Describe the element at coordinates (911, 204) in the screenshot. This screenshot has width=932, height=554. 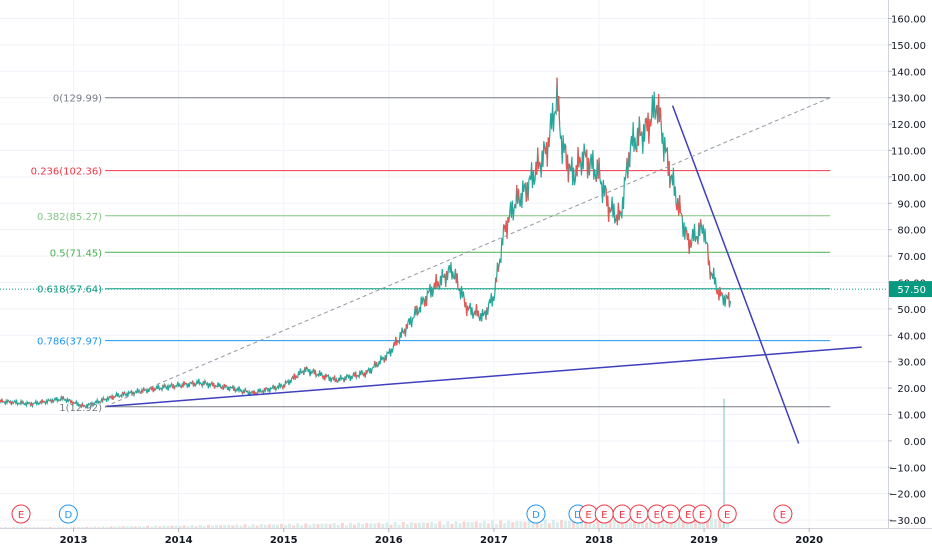
I see `y-tick-label: 90.00` at that location.